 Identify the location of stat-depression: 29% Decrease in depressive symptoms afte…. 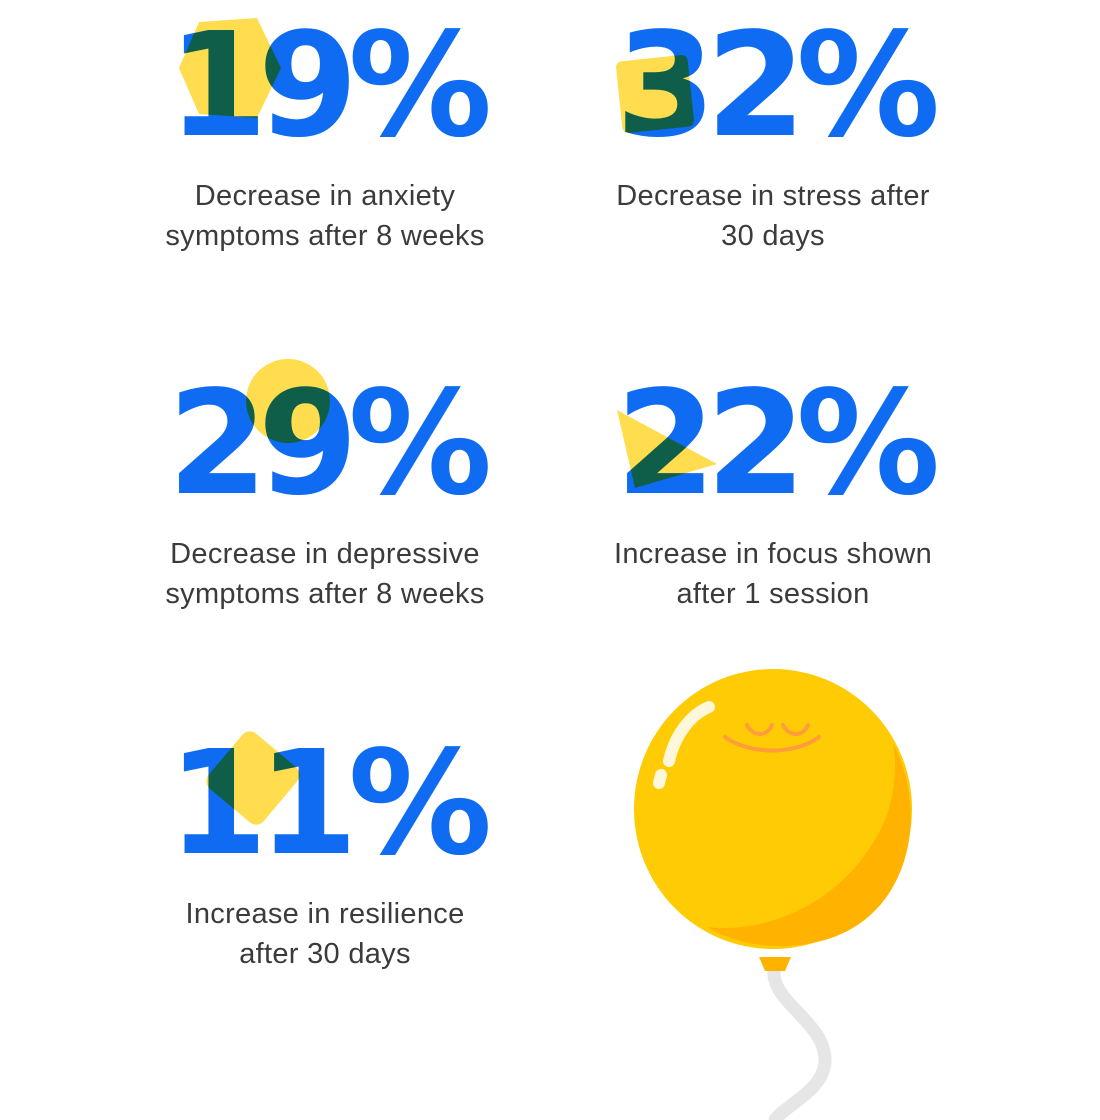
(325, 486).